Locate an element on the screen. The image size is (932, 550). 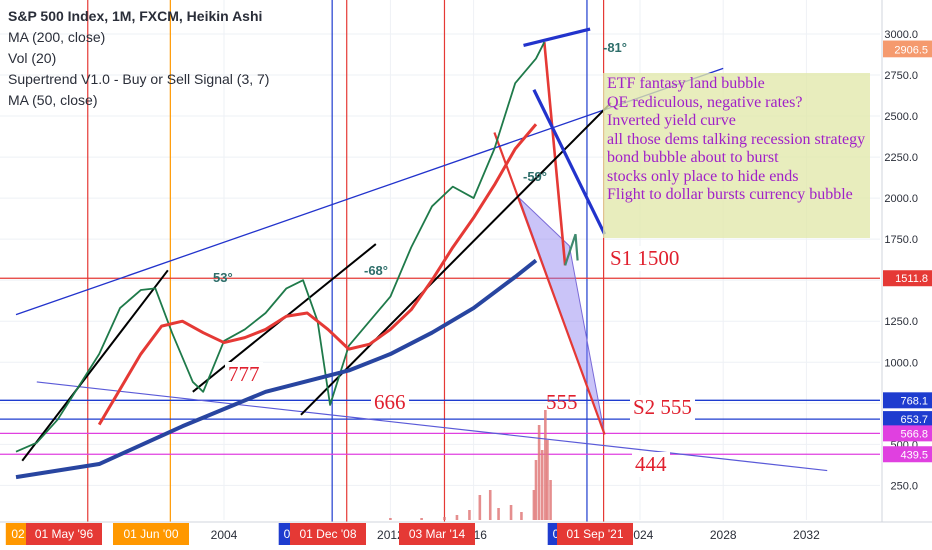
price-badge-label: 653.7 is located at coordinates (914, 420).